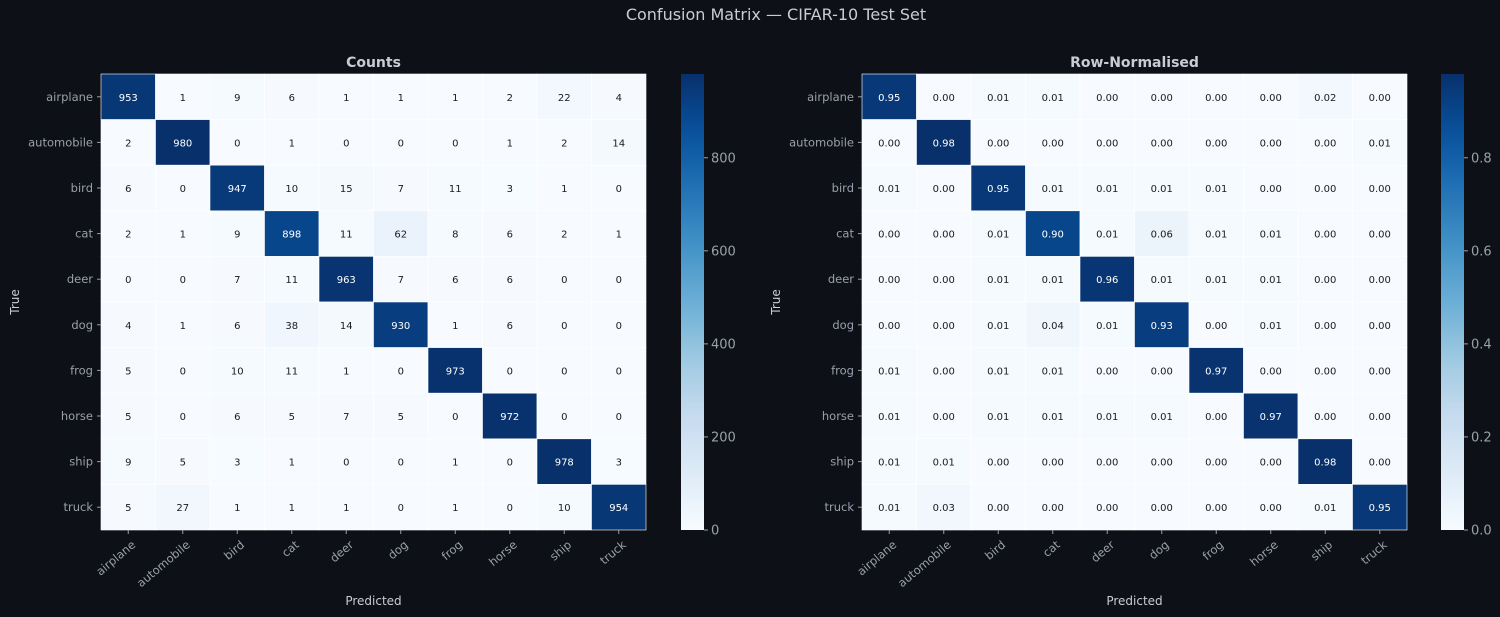 This screenshot has height=617, width=1500. Describe the element at coordinates (692, 302) in the screenshot. I see `colorbar` at that location.